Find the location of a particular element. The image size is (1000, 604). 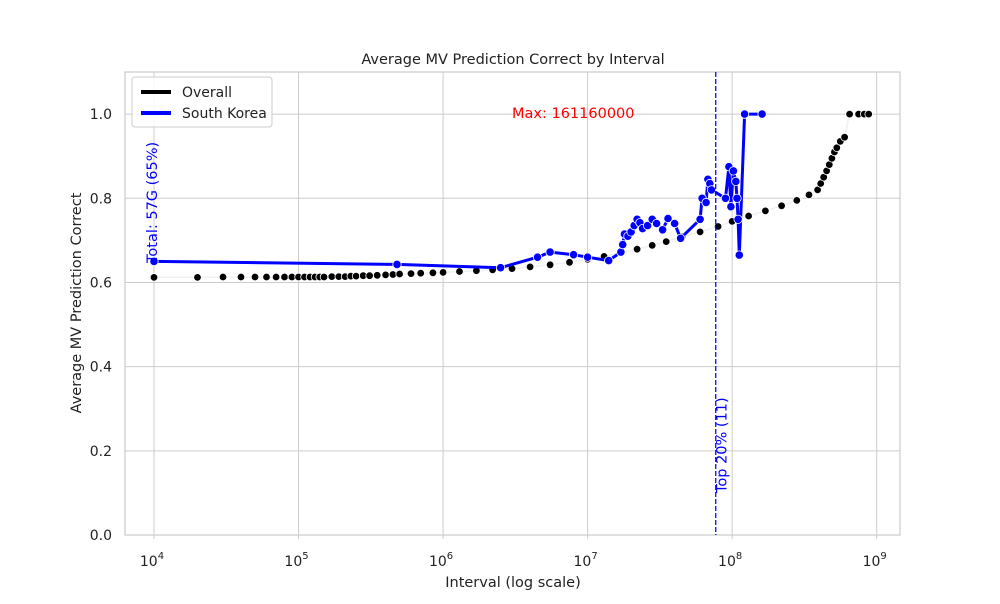

x-tick-label: 10⁶ is located at coordinates (441, 560).